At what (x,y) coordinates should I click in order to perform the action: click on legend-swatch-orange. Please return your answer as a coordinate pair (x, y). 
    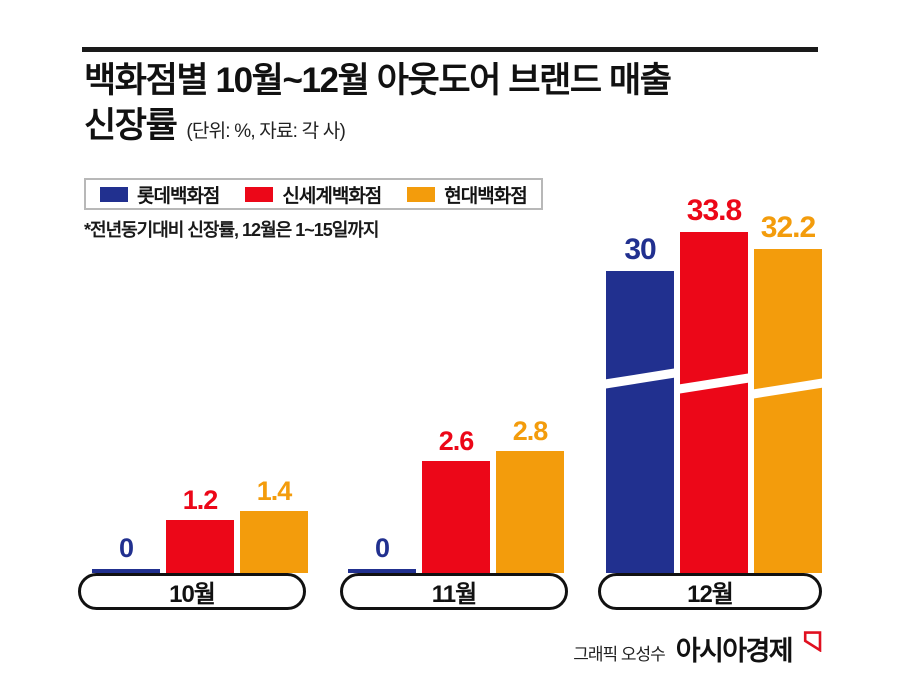
    Looking at the image, I should click on (421, 194).